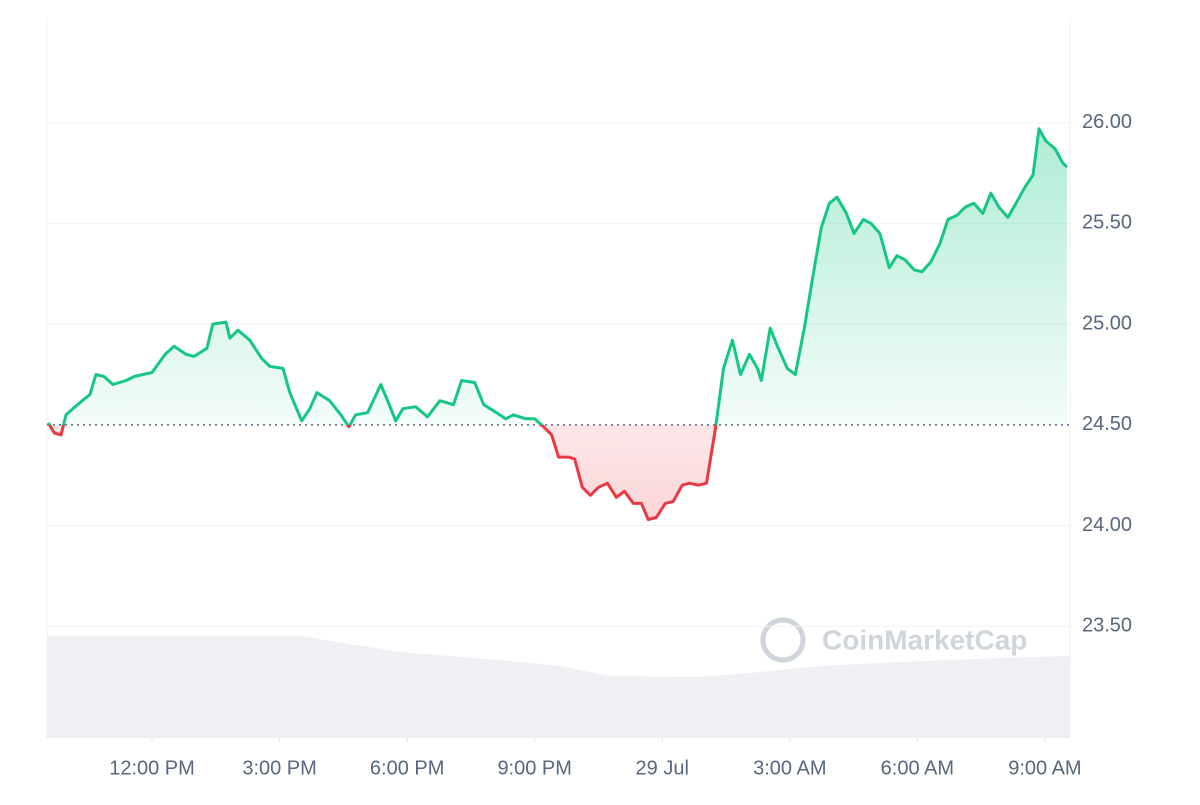  I want to click on x-tick-label: 9:00 AM, so click(1044, 768).